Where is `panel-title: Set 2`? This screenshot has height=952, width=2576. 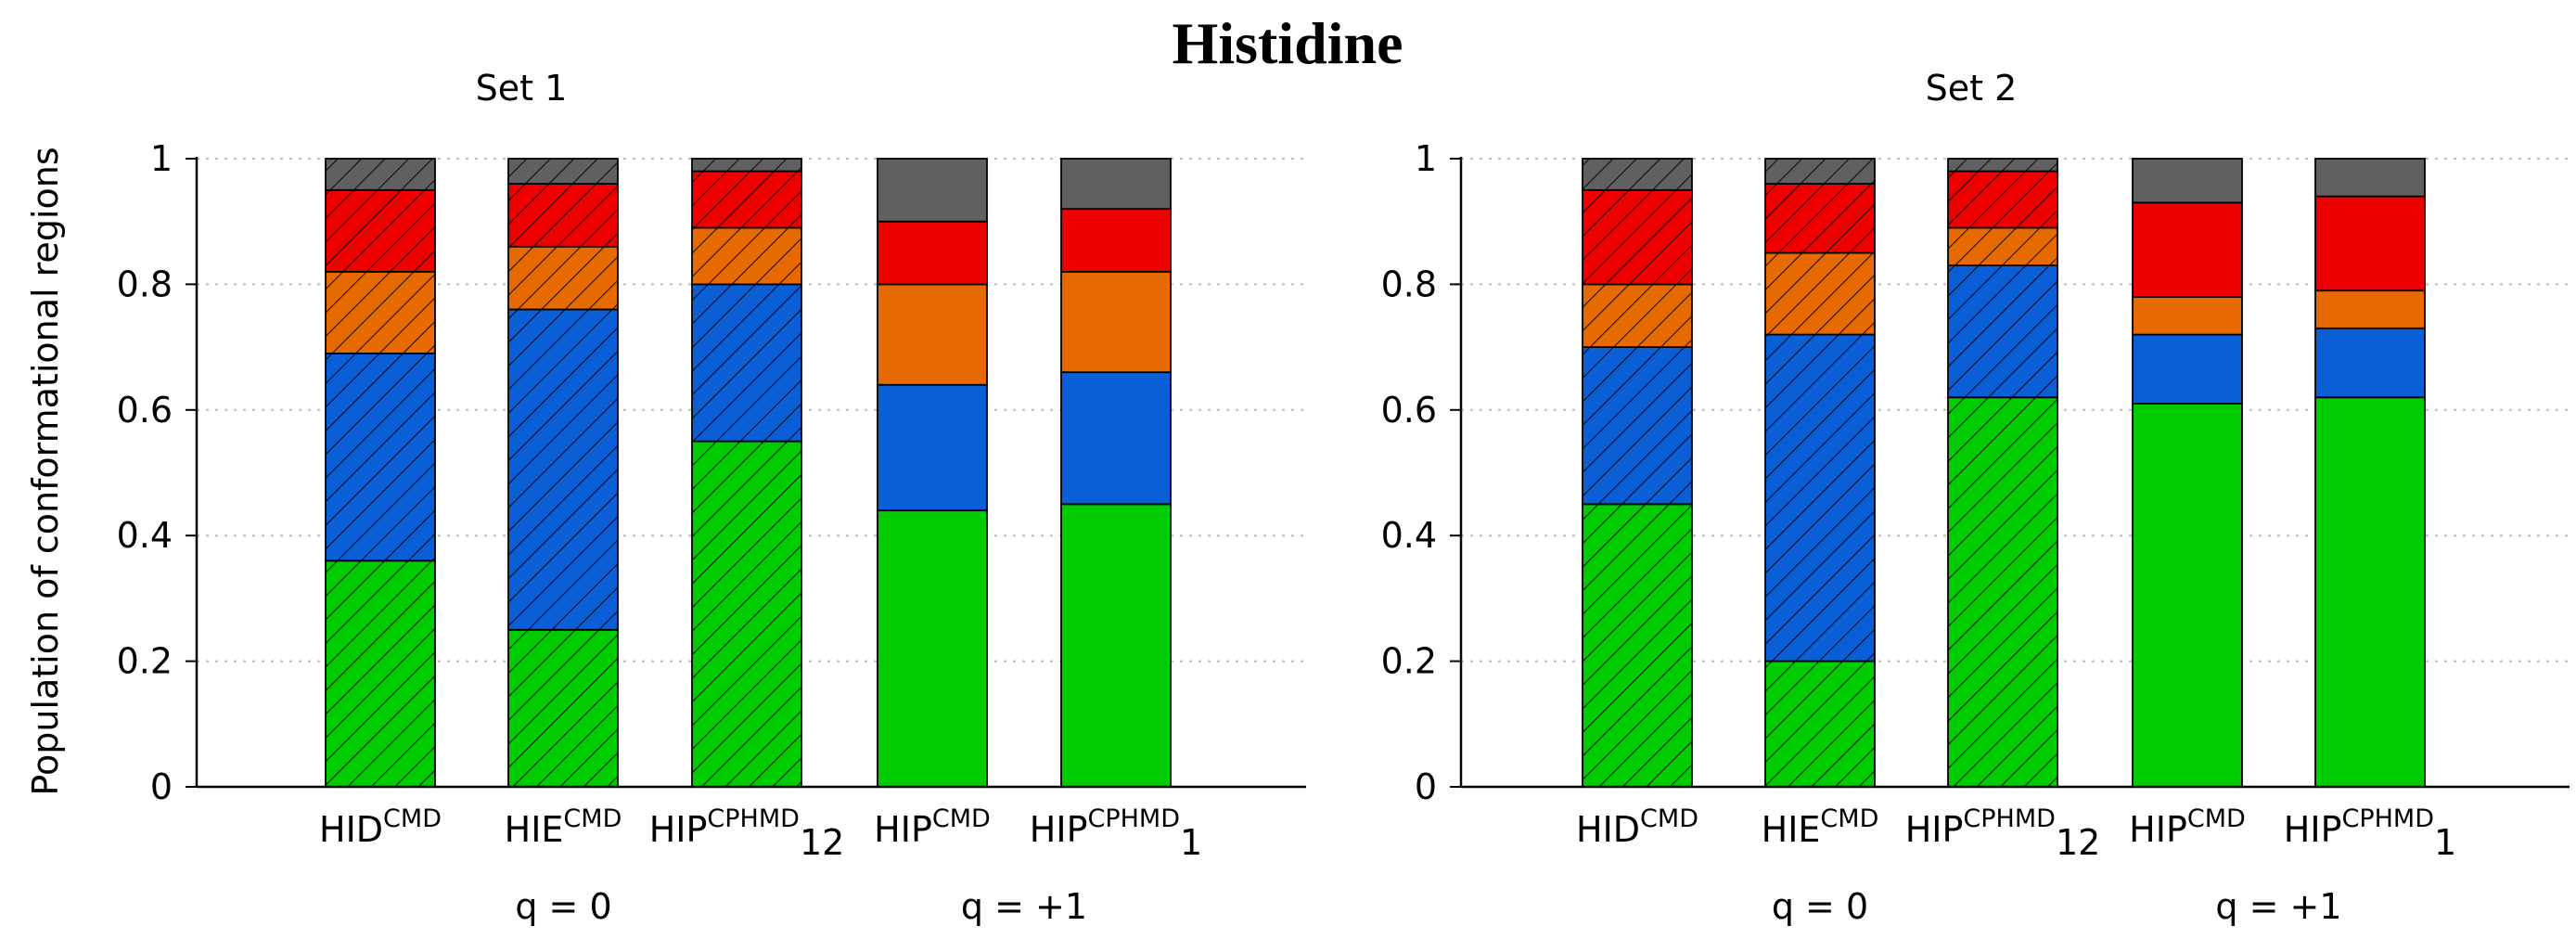
panel-title: Set 2 is located at coordinates (1972, 88).